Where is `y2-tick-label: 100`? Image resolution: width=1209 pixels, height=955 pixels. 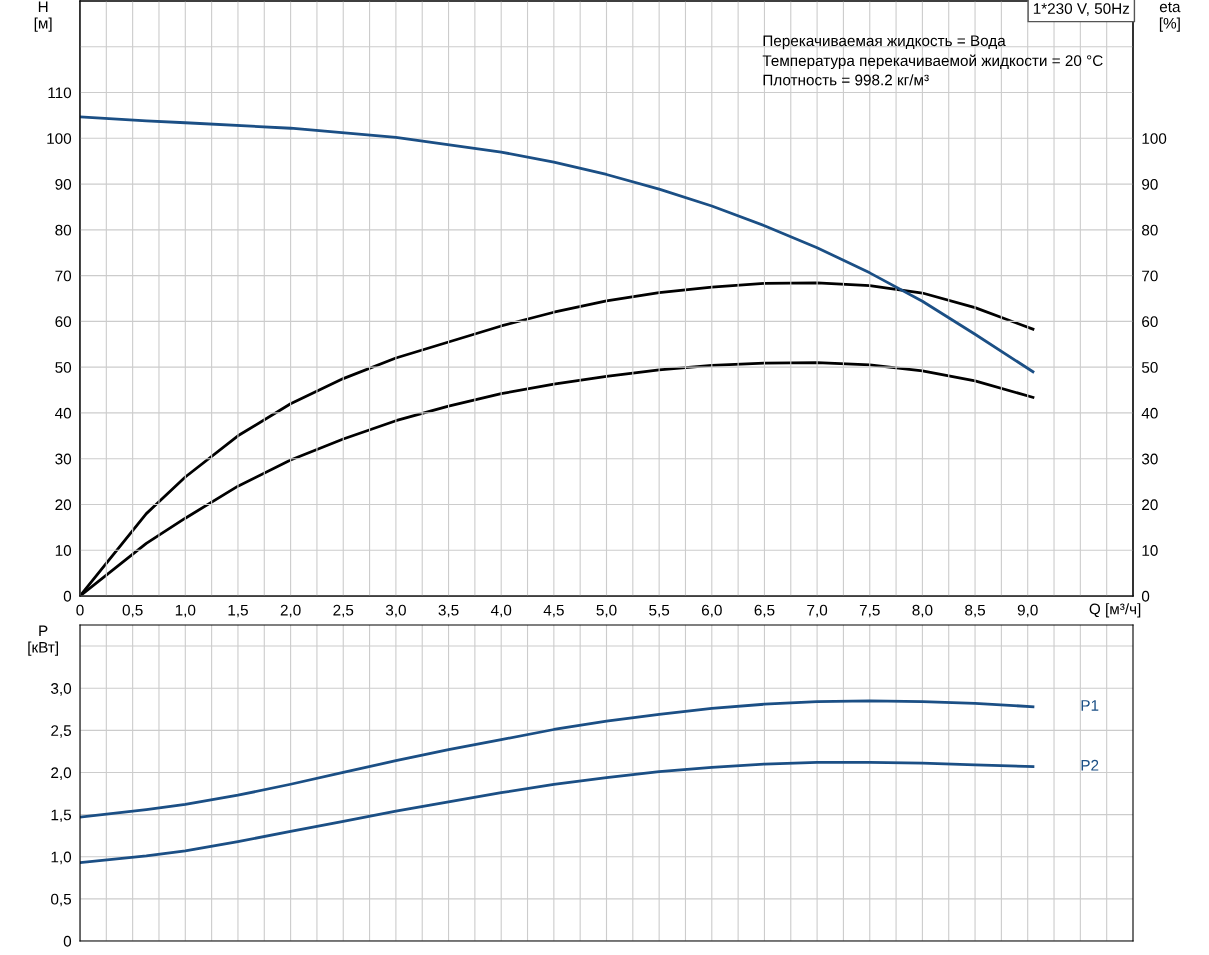
y2-tick-label: 100 is located at coordinates (1154, 138).